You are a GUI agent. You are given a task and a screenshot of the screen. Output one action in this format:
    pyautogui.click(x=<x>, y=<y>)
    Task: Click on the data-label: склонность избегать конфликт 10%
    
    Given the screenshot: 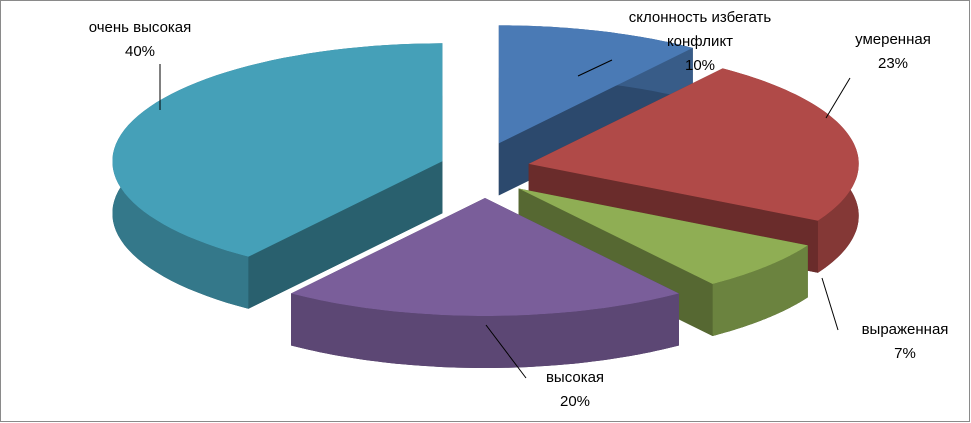 What is the action you would take?
    pyautogui.click(x=700, y=42)
    